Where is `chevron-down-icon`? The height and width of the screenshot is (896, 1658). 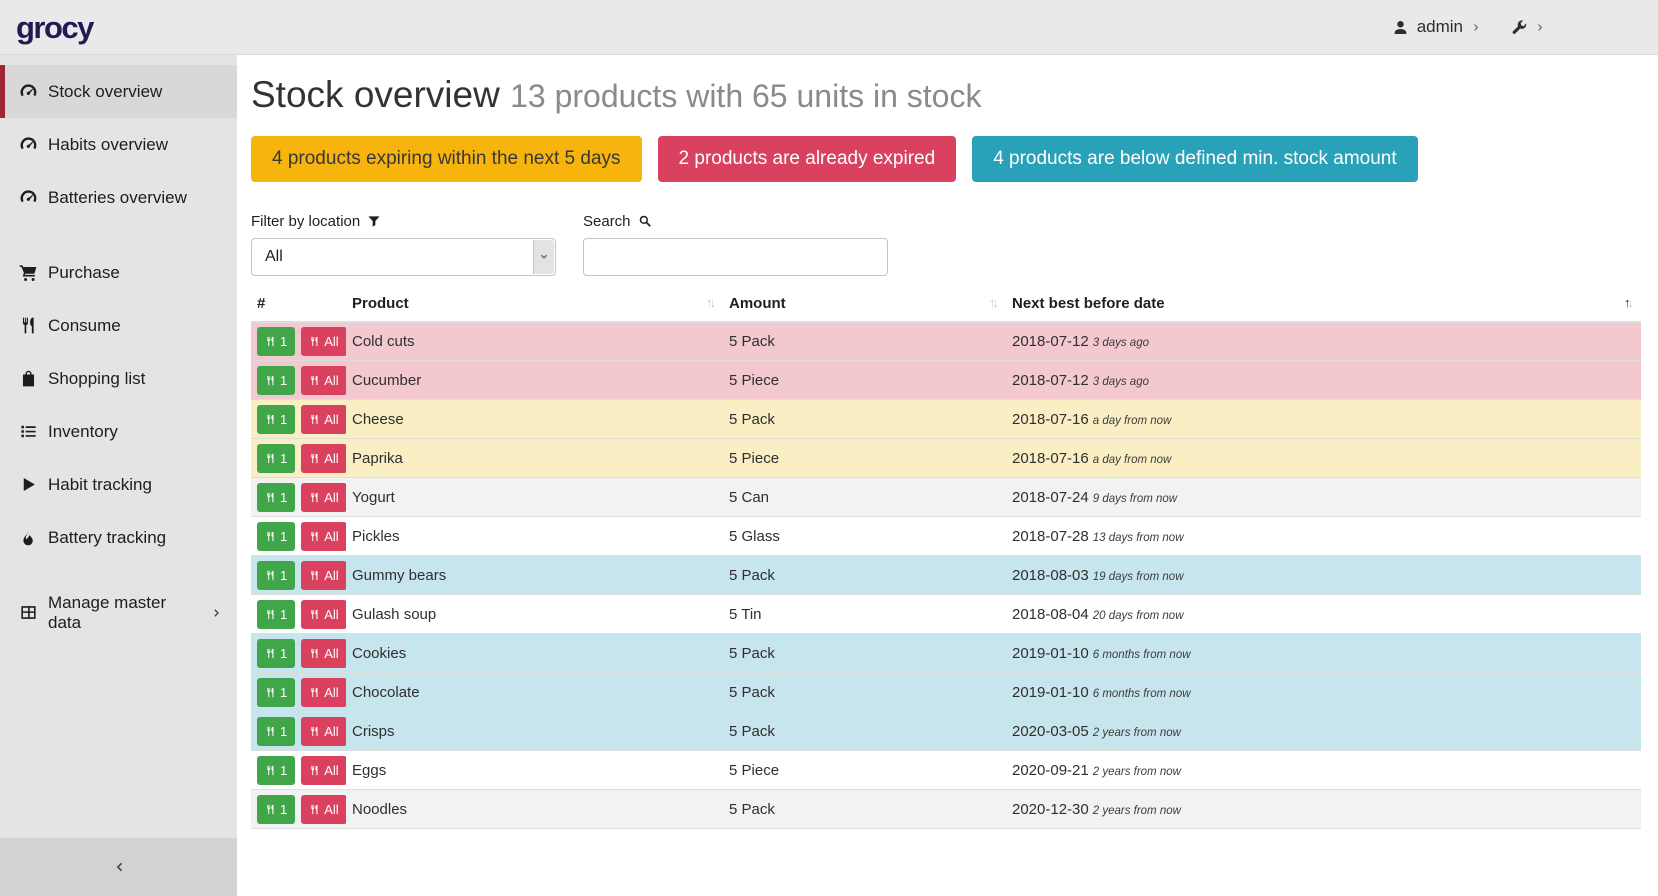
chevron-down-icon is located at coordinates (543, 256).